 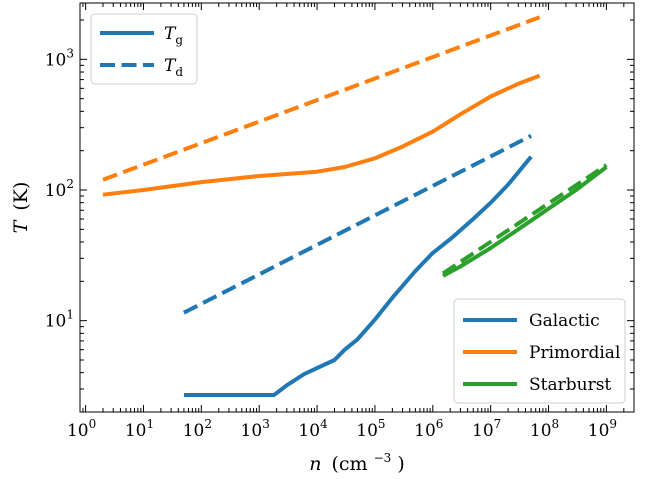 What do you see at coordinates (21, 196) in the screenshot?
I see `y-axis-unit: (K)` at bounding box center [21, 196].